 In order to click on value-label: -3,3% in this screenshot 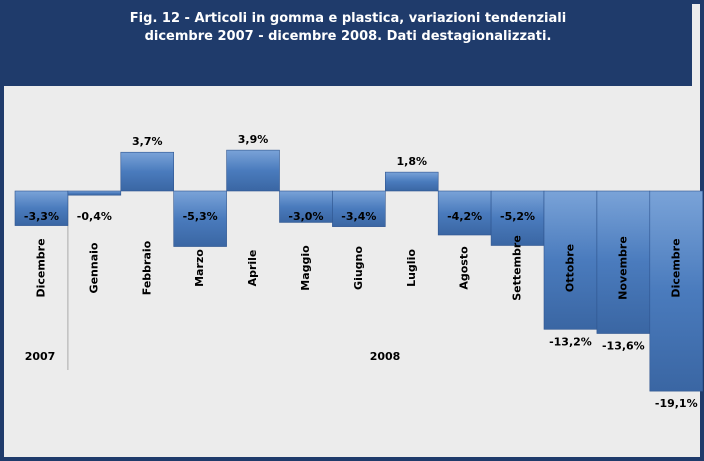, I will do `click(41, 216)`.